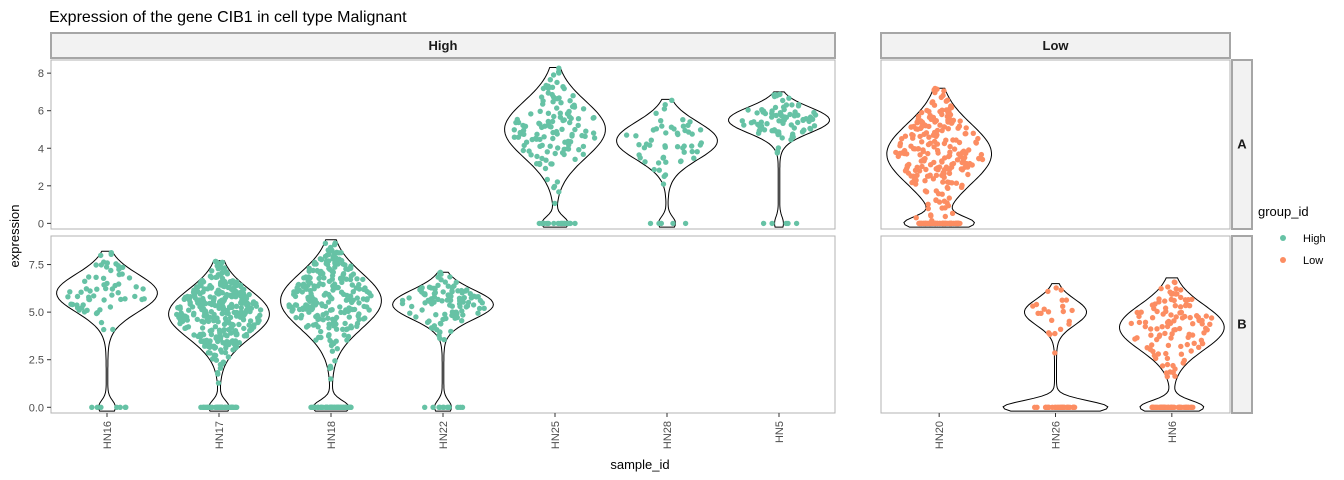  I want to click on x-tick-label: HN18, so click(332, 435).